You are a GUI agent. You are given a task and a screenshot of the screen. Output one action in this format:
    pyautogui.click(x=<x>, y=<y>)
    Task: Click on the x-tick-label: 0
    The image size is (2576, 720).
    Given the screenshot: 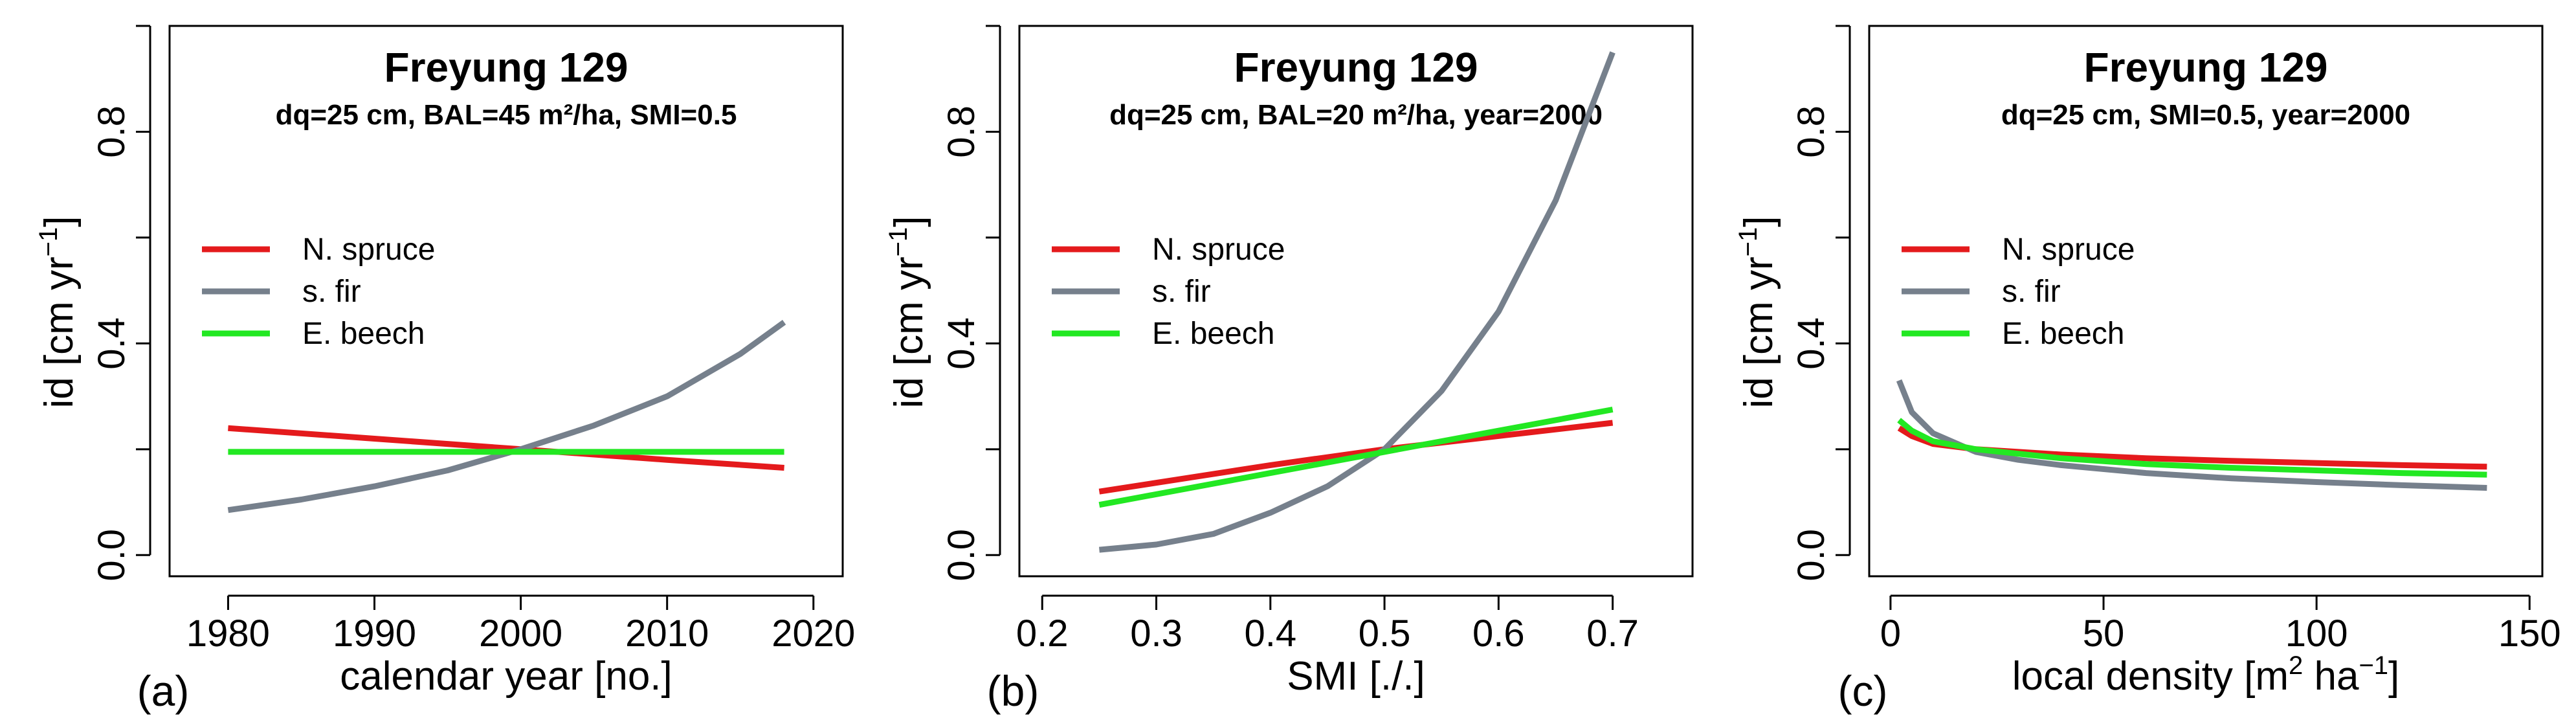 What is the action you would take?
    pyautogui.click(x=1890, y=634)
    